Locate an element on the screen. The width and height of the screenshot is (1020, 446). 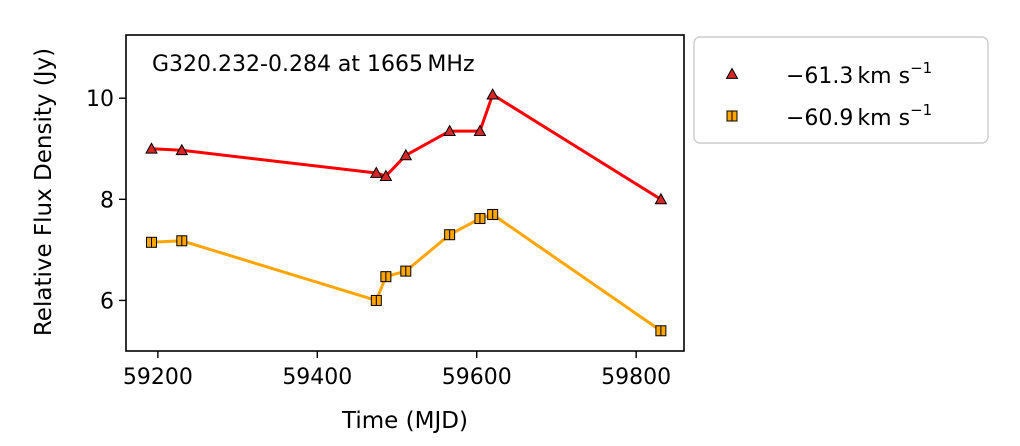
y-axis-ticks: 6 8 10 is located at coordinates (106, 200).